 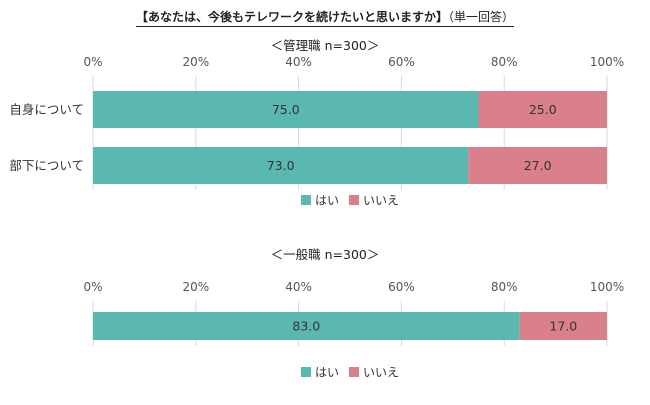 I want to click on data-label: 25.0, so click(x=543, y=109).